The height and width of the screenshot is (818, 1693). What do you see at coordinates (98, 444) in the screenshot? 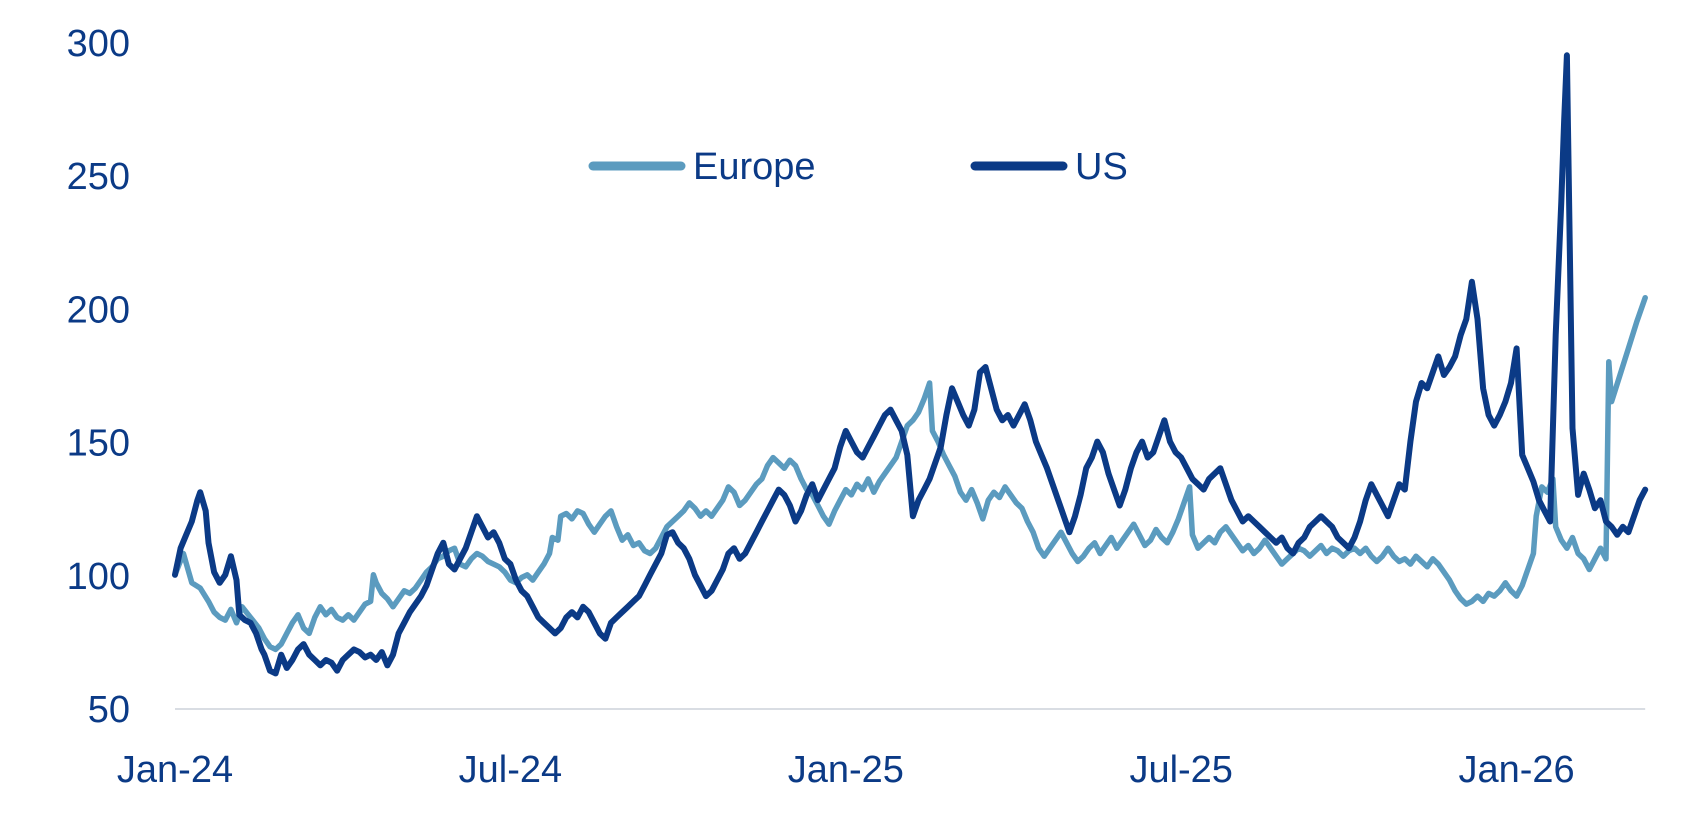
I see `y-tick-label-150: 150` at bounding box center [98, 444].